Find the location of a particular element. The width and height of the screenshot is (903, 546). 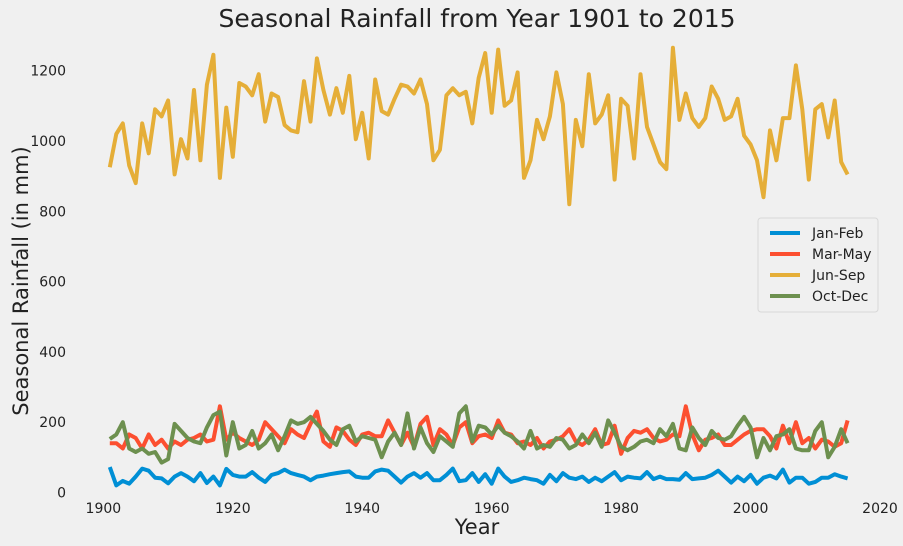

x-tick-label: 1980 is located at coordinates (621, 509).